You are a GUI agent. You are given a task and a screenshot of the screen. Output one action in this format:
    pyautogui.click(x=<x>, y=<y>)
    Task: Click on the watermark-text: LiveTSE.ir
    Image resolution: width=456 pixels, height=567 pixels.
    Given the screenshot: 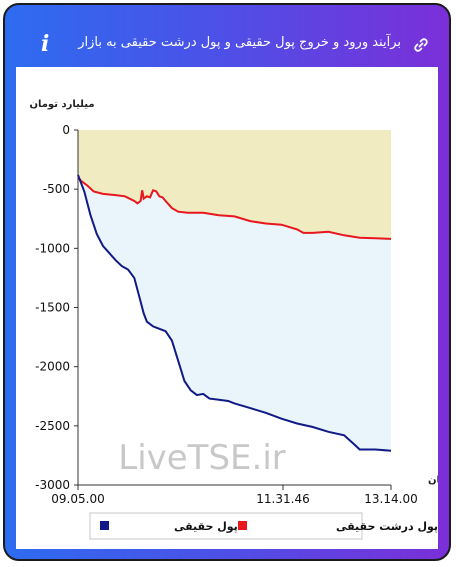 What is the action you would take?
    pyautogui.click(x=202, y=458)
    